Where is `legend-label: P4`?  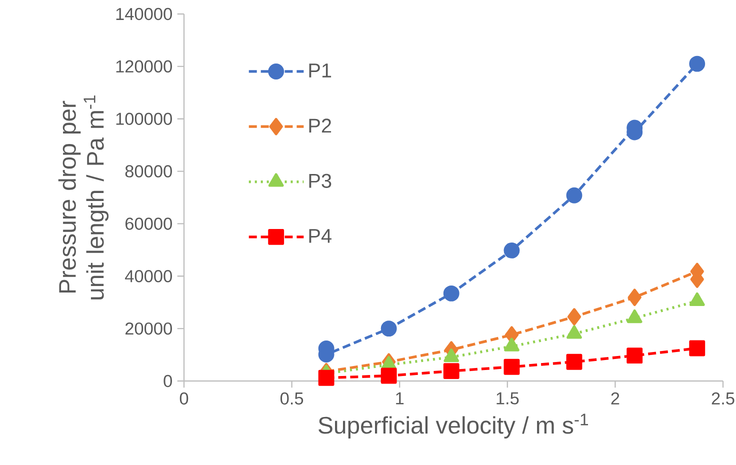 legend-label: P4 is located at coordinates (320, 236).